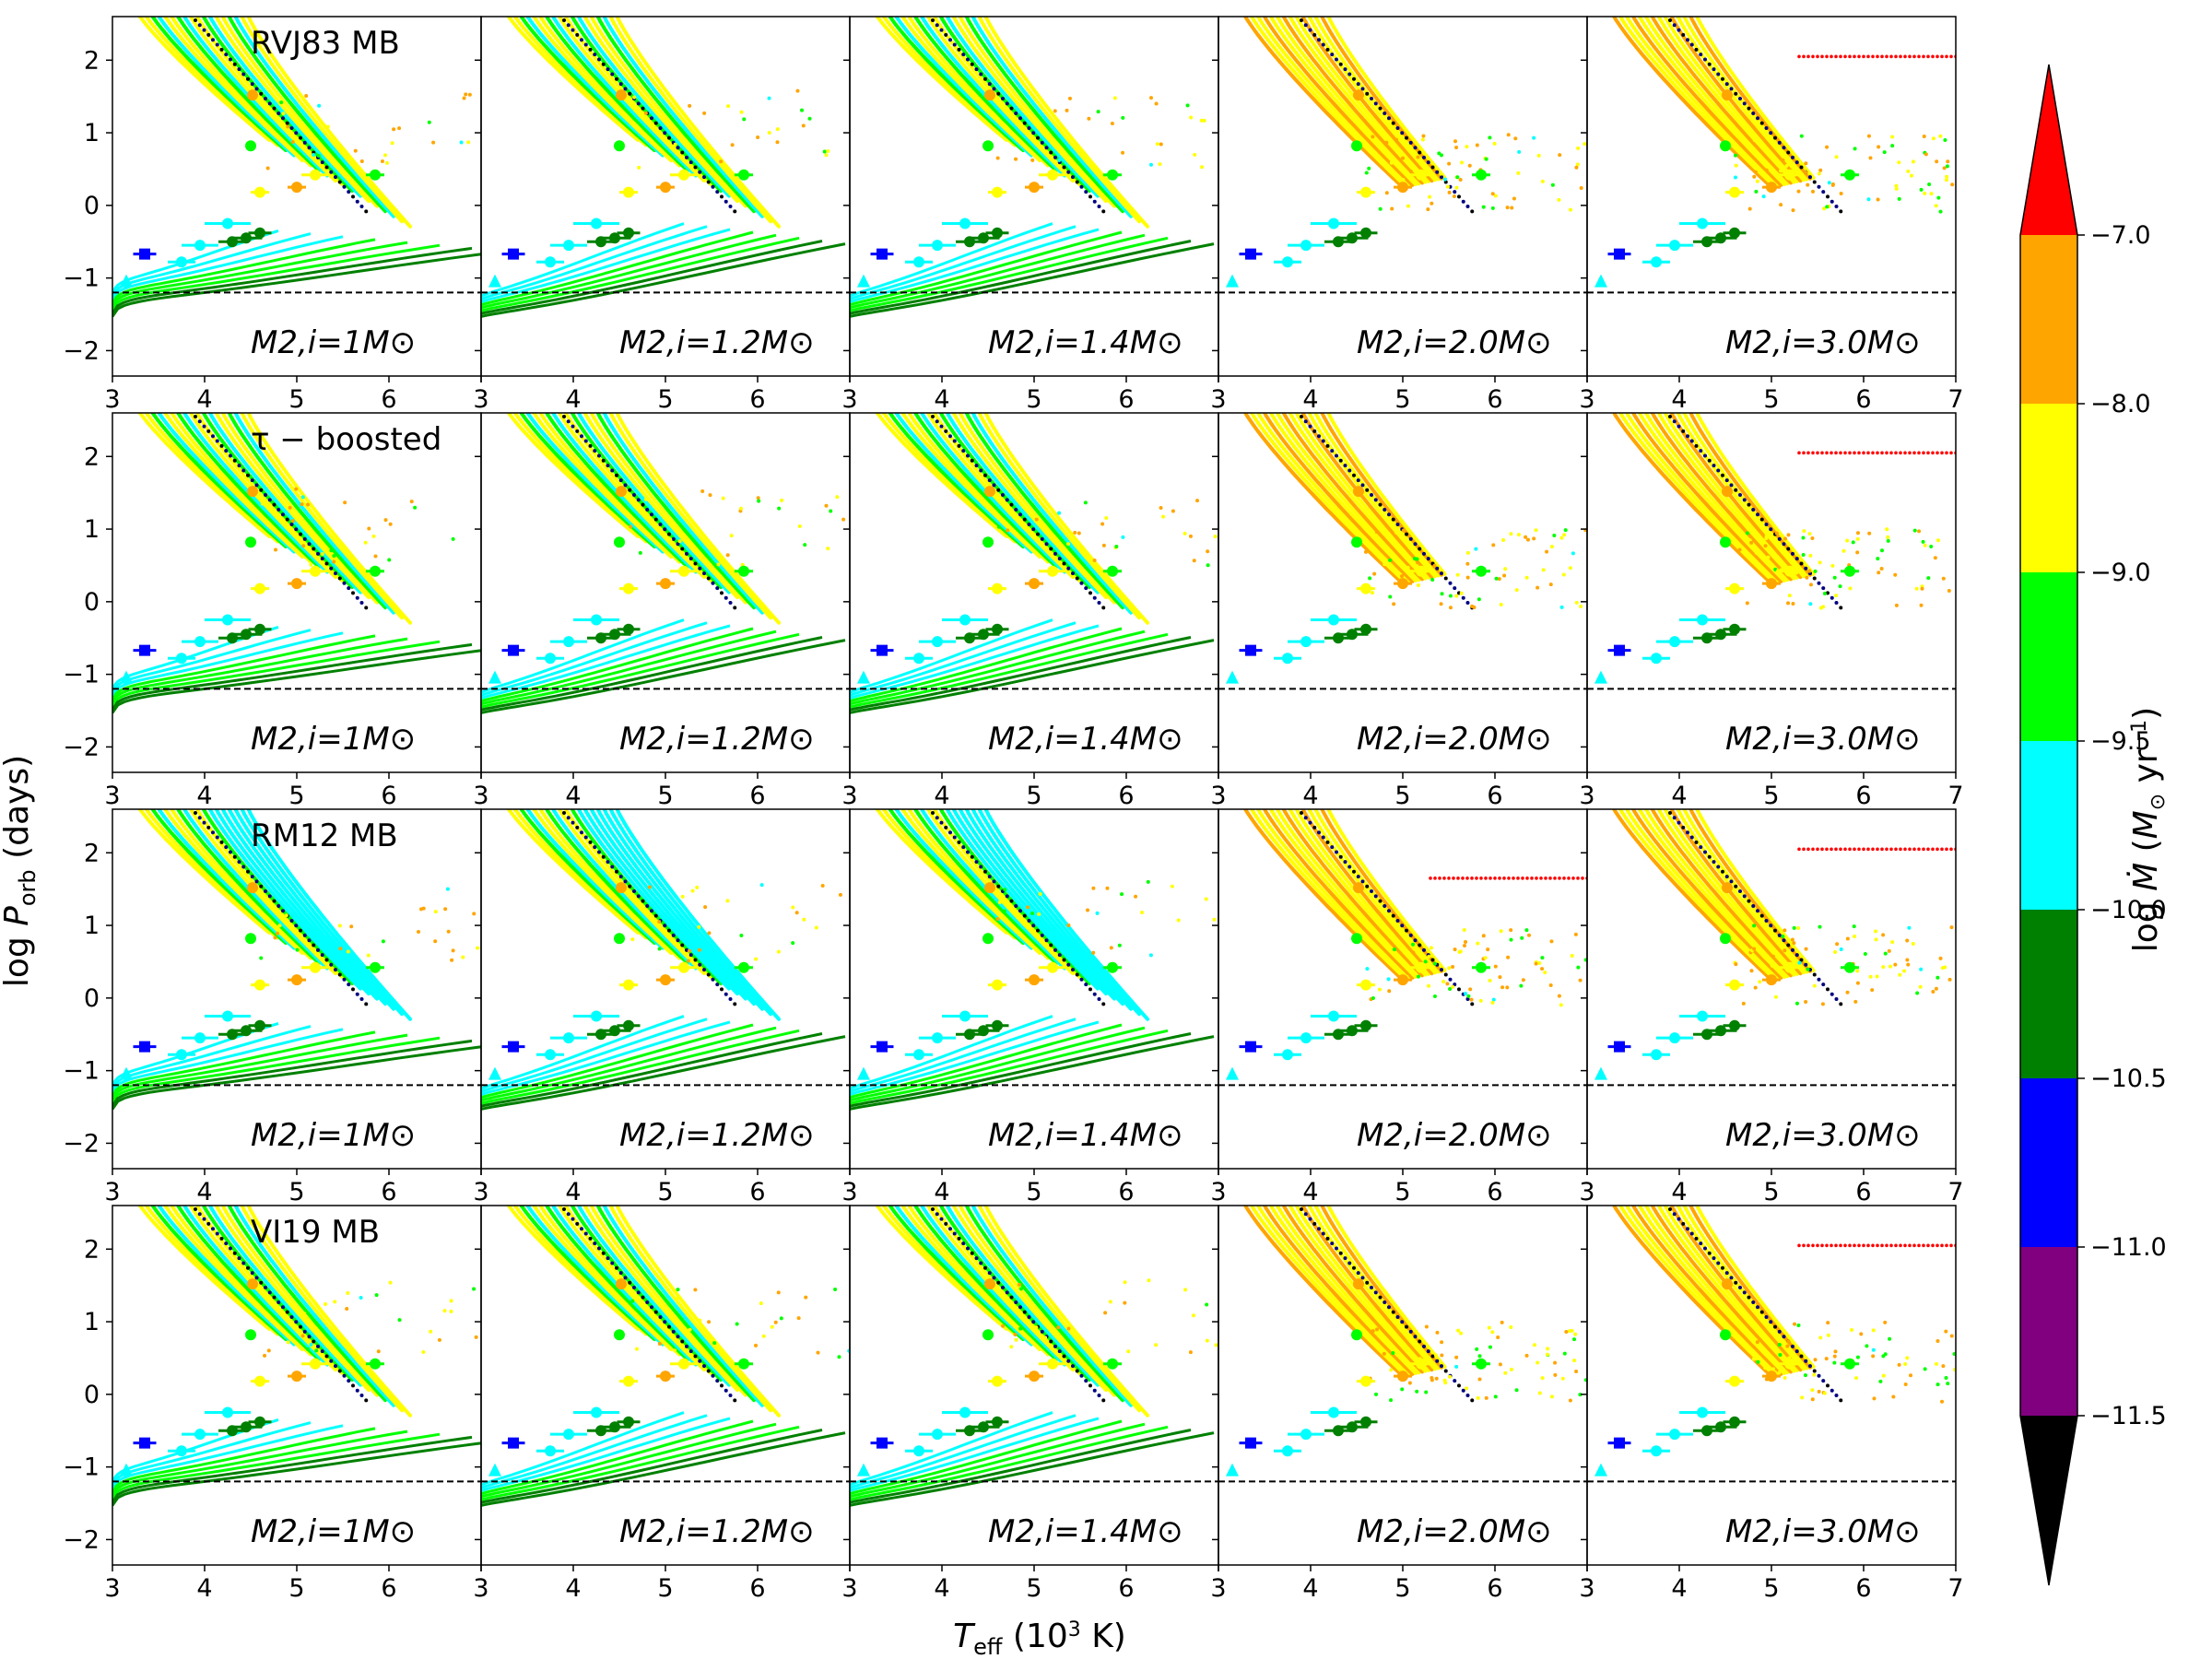 This screenshot has height=1659, width=2212. What do you see at coordinates (81, 1467) in the screenshot?
I see `y-tick-label: −1` at bounding box center [81, 1467].